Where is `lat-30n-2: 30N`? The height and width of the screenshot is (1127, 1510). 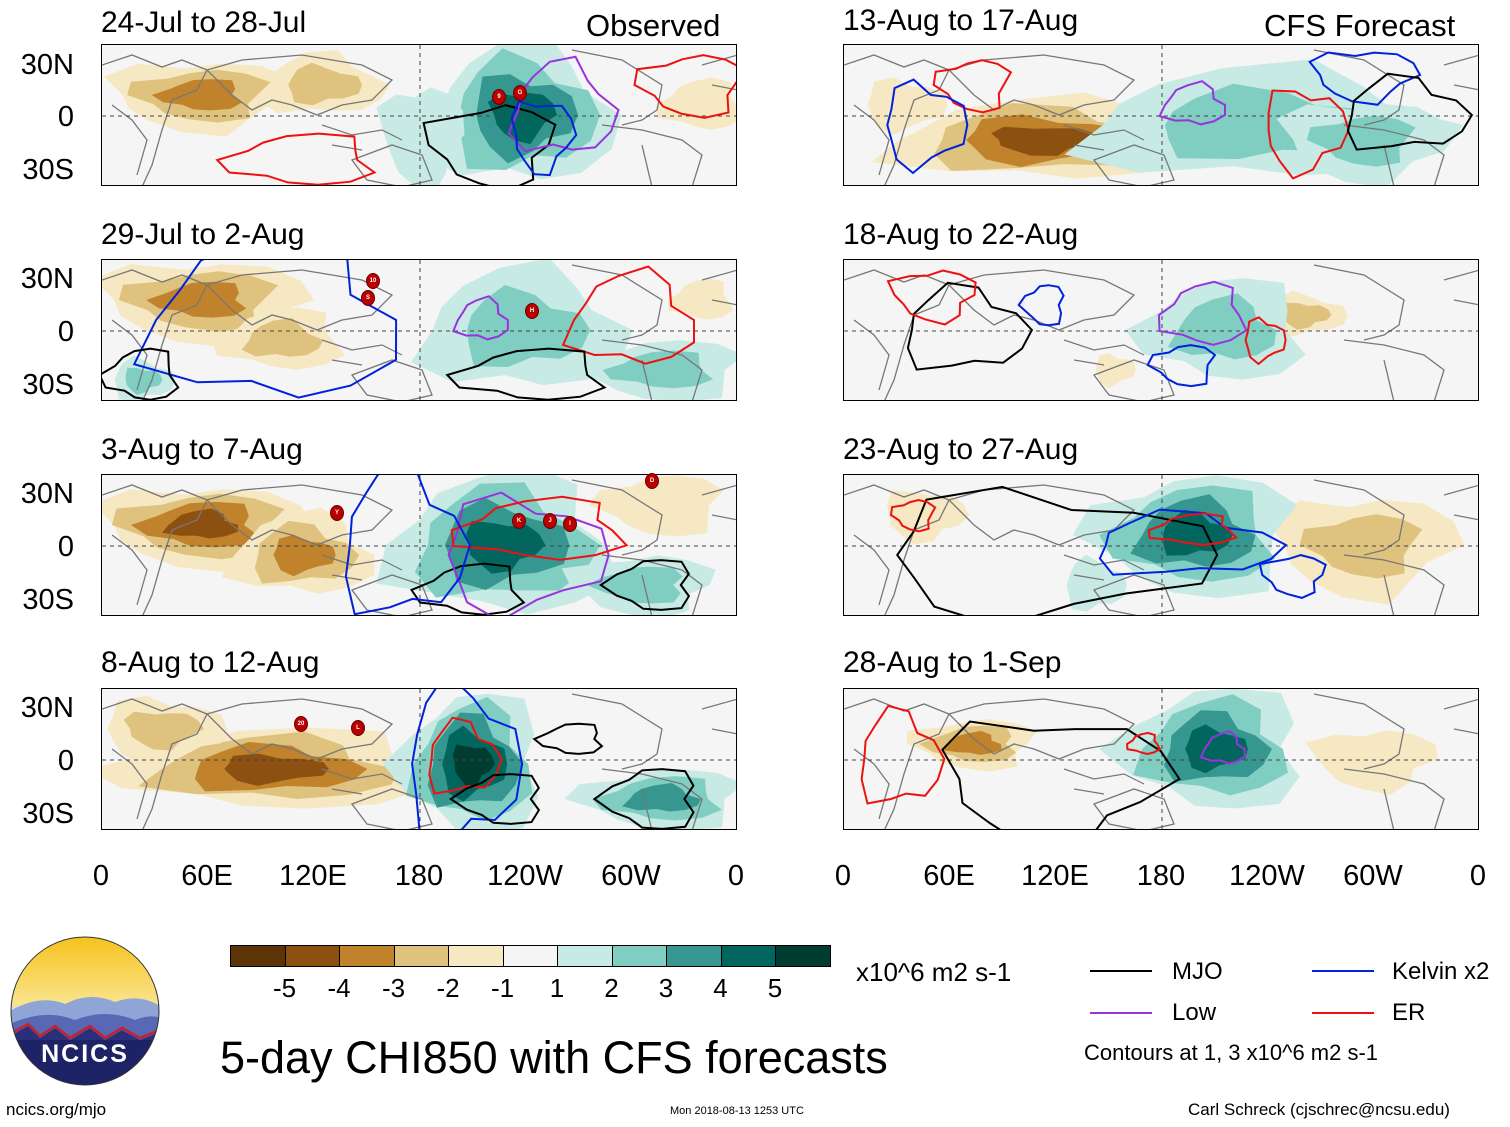 lat-30n-2: 30N is located at coordinates (47, 279).